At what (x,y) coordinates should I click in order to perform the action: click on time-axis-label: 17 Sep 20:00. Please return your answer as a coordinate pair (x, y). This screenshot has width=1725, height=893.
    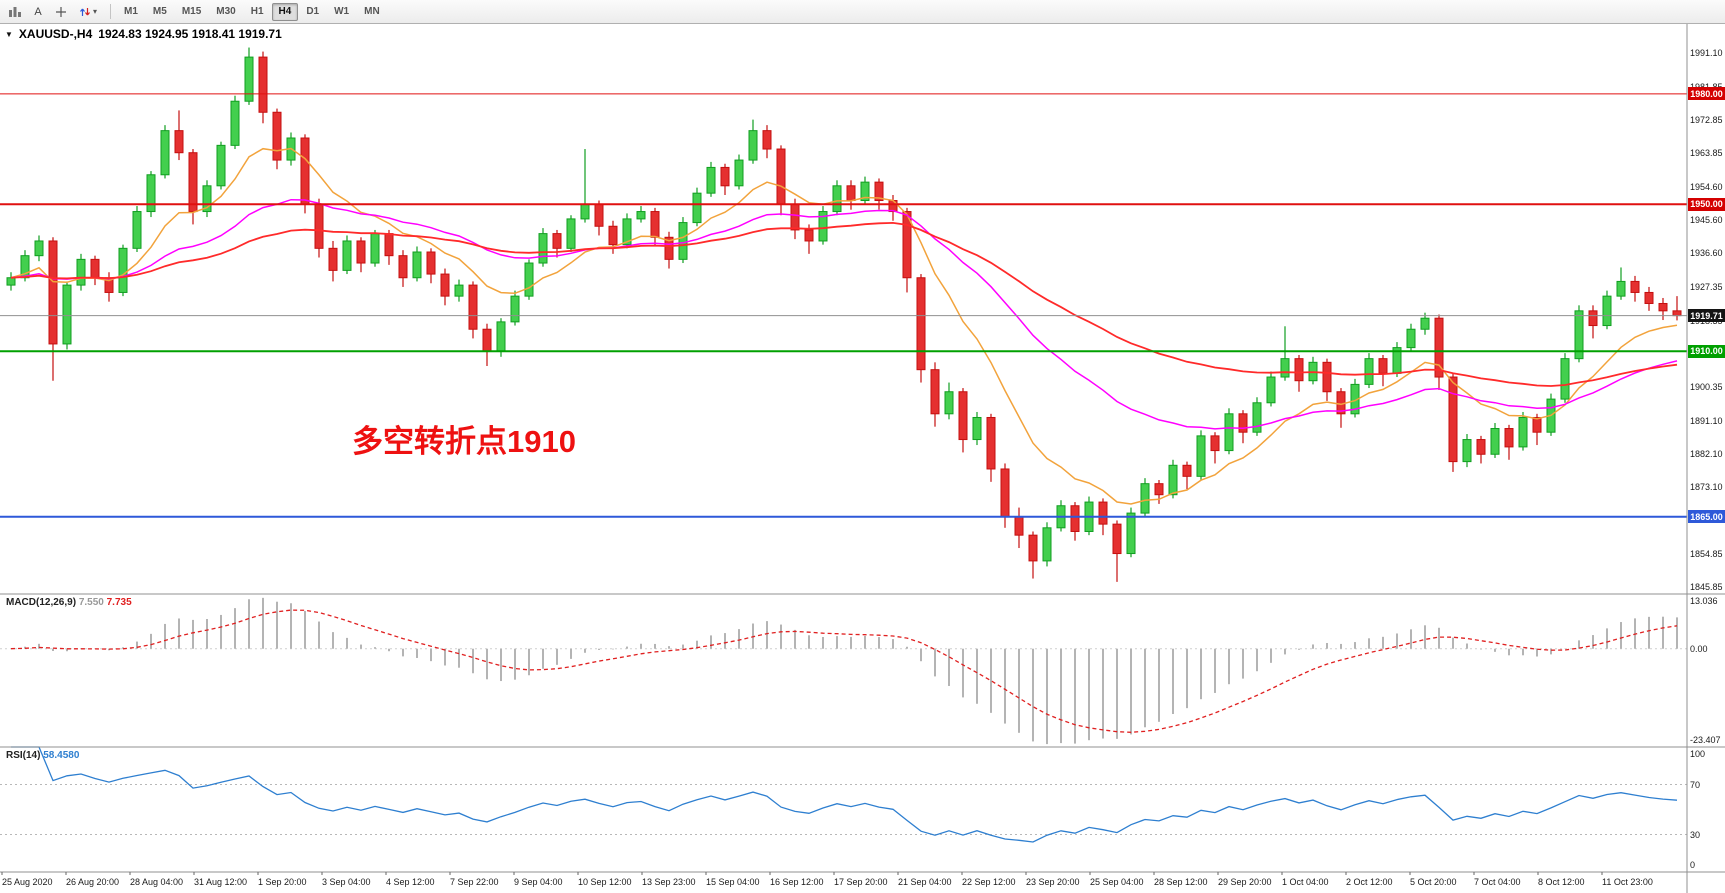
    Looking at the image, I should click on (861, 882).